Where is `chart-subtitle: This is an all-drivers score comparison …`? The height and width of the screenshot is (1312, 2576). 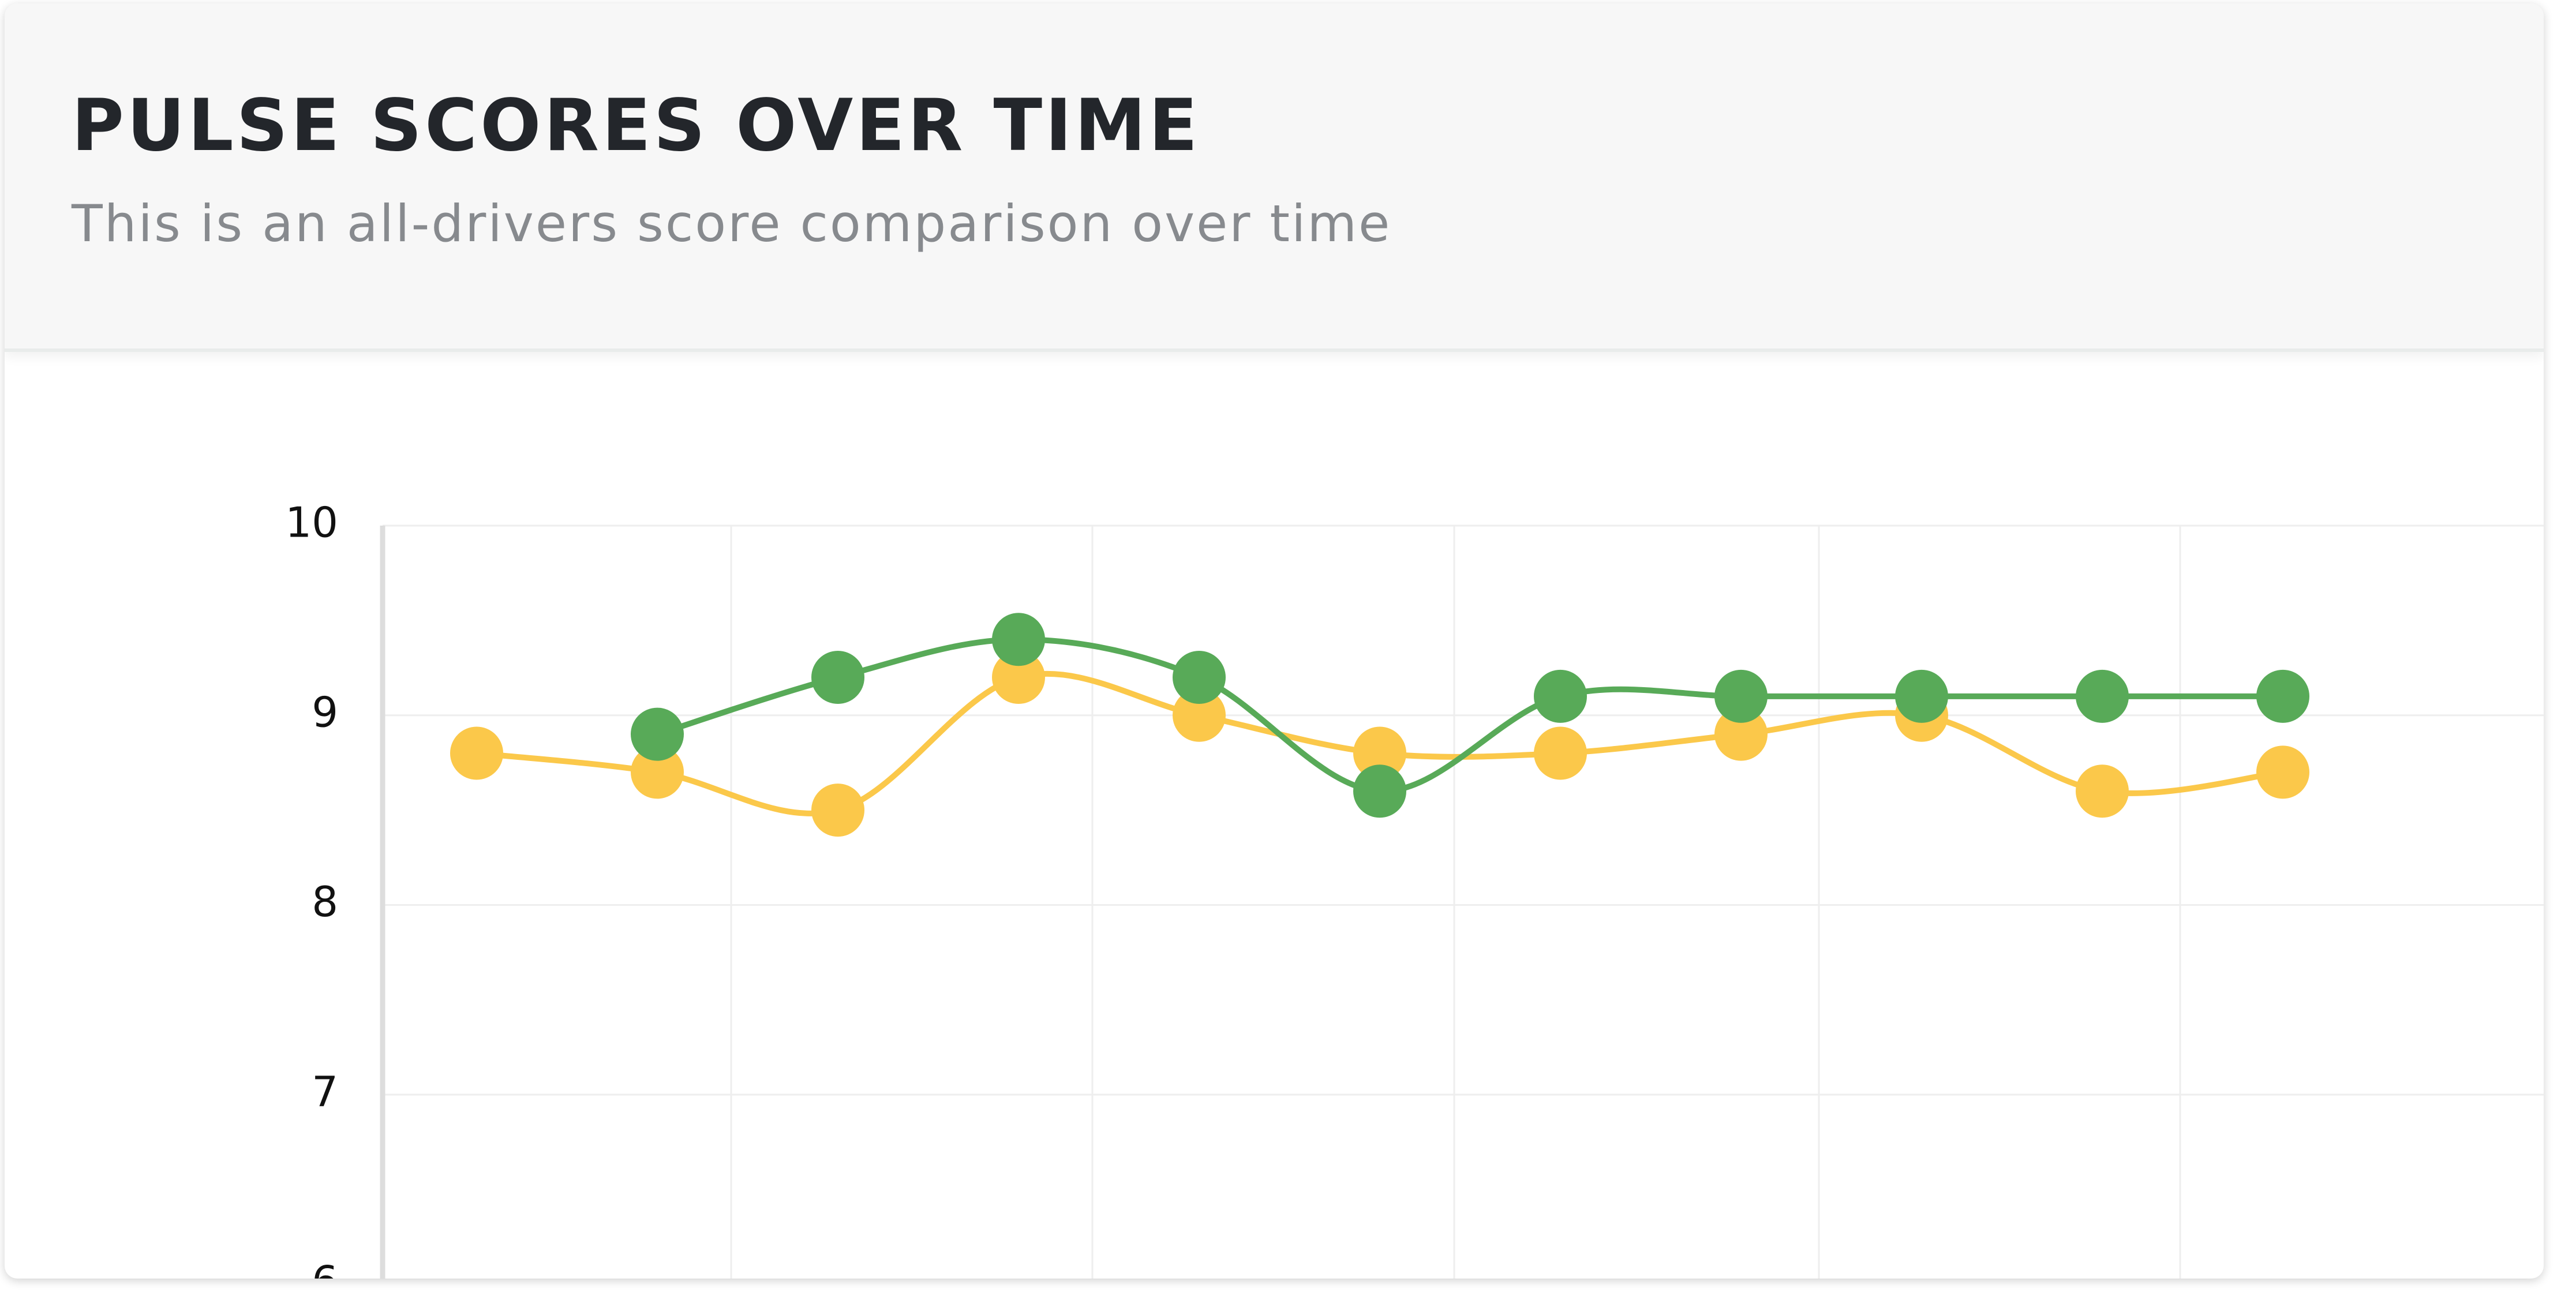 chart-subtitle: This is an all-drivers score comparison … is located at coordinates (732, 223).